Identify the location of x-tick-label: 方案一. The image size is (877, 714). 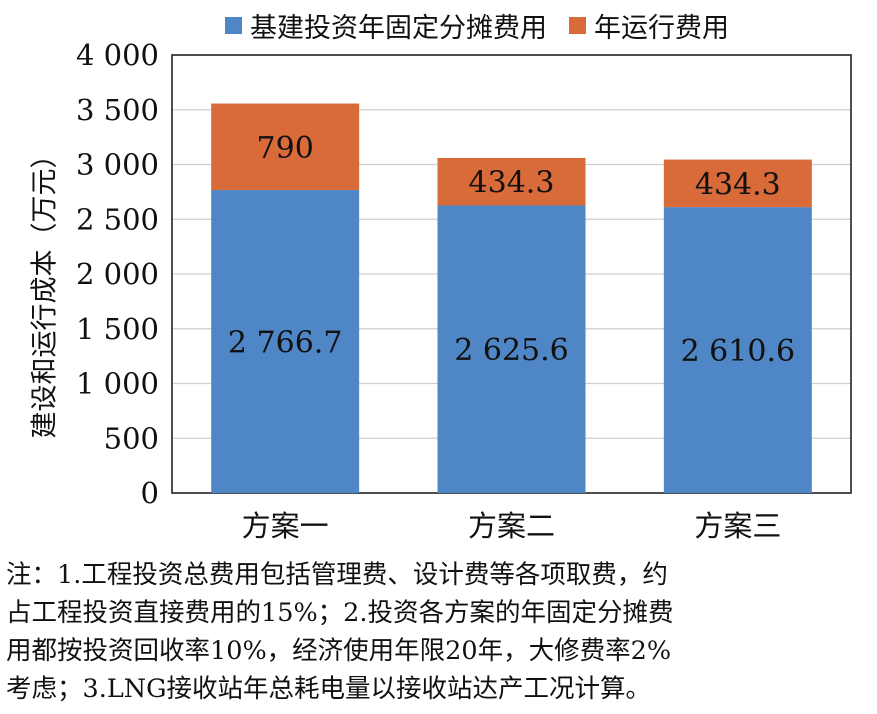
(285, 526).